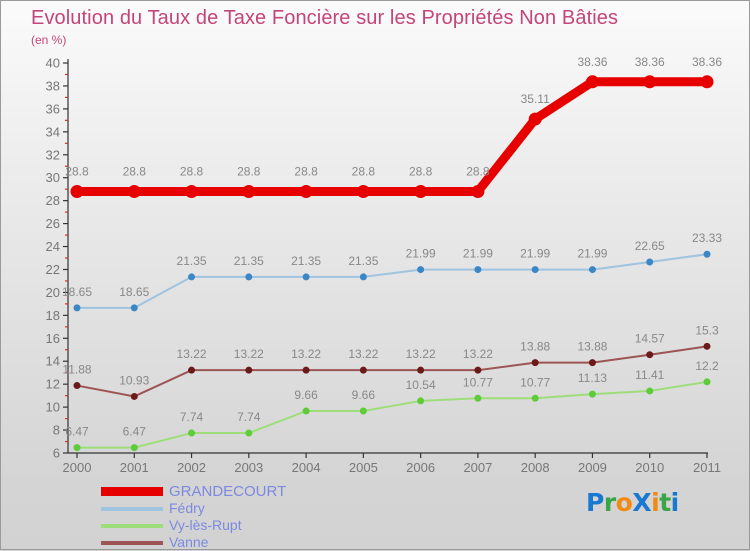  What do you see at coordinates (53, 407) in the screenshot?
I see `y-axis-tick-label: 10` at bounding box center [53, 407].